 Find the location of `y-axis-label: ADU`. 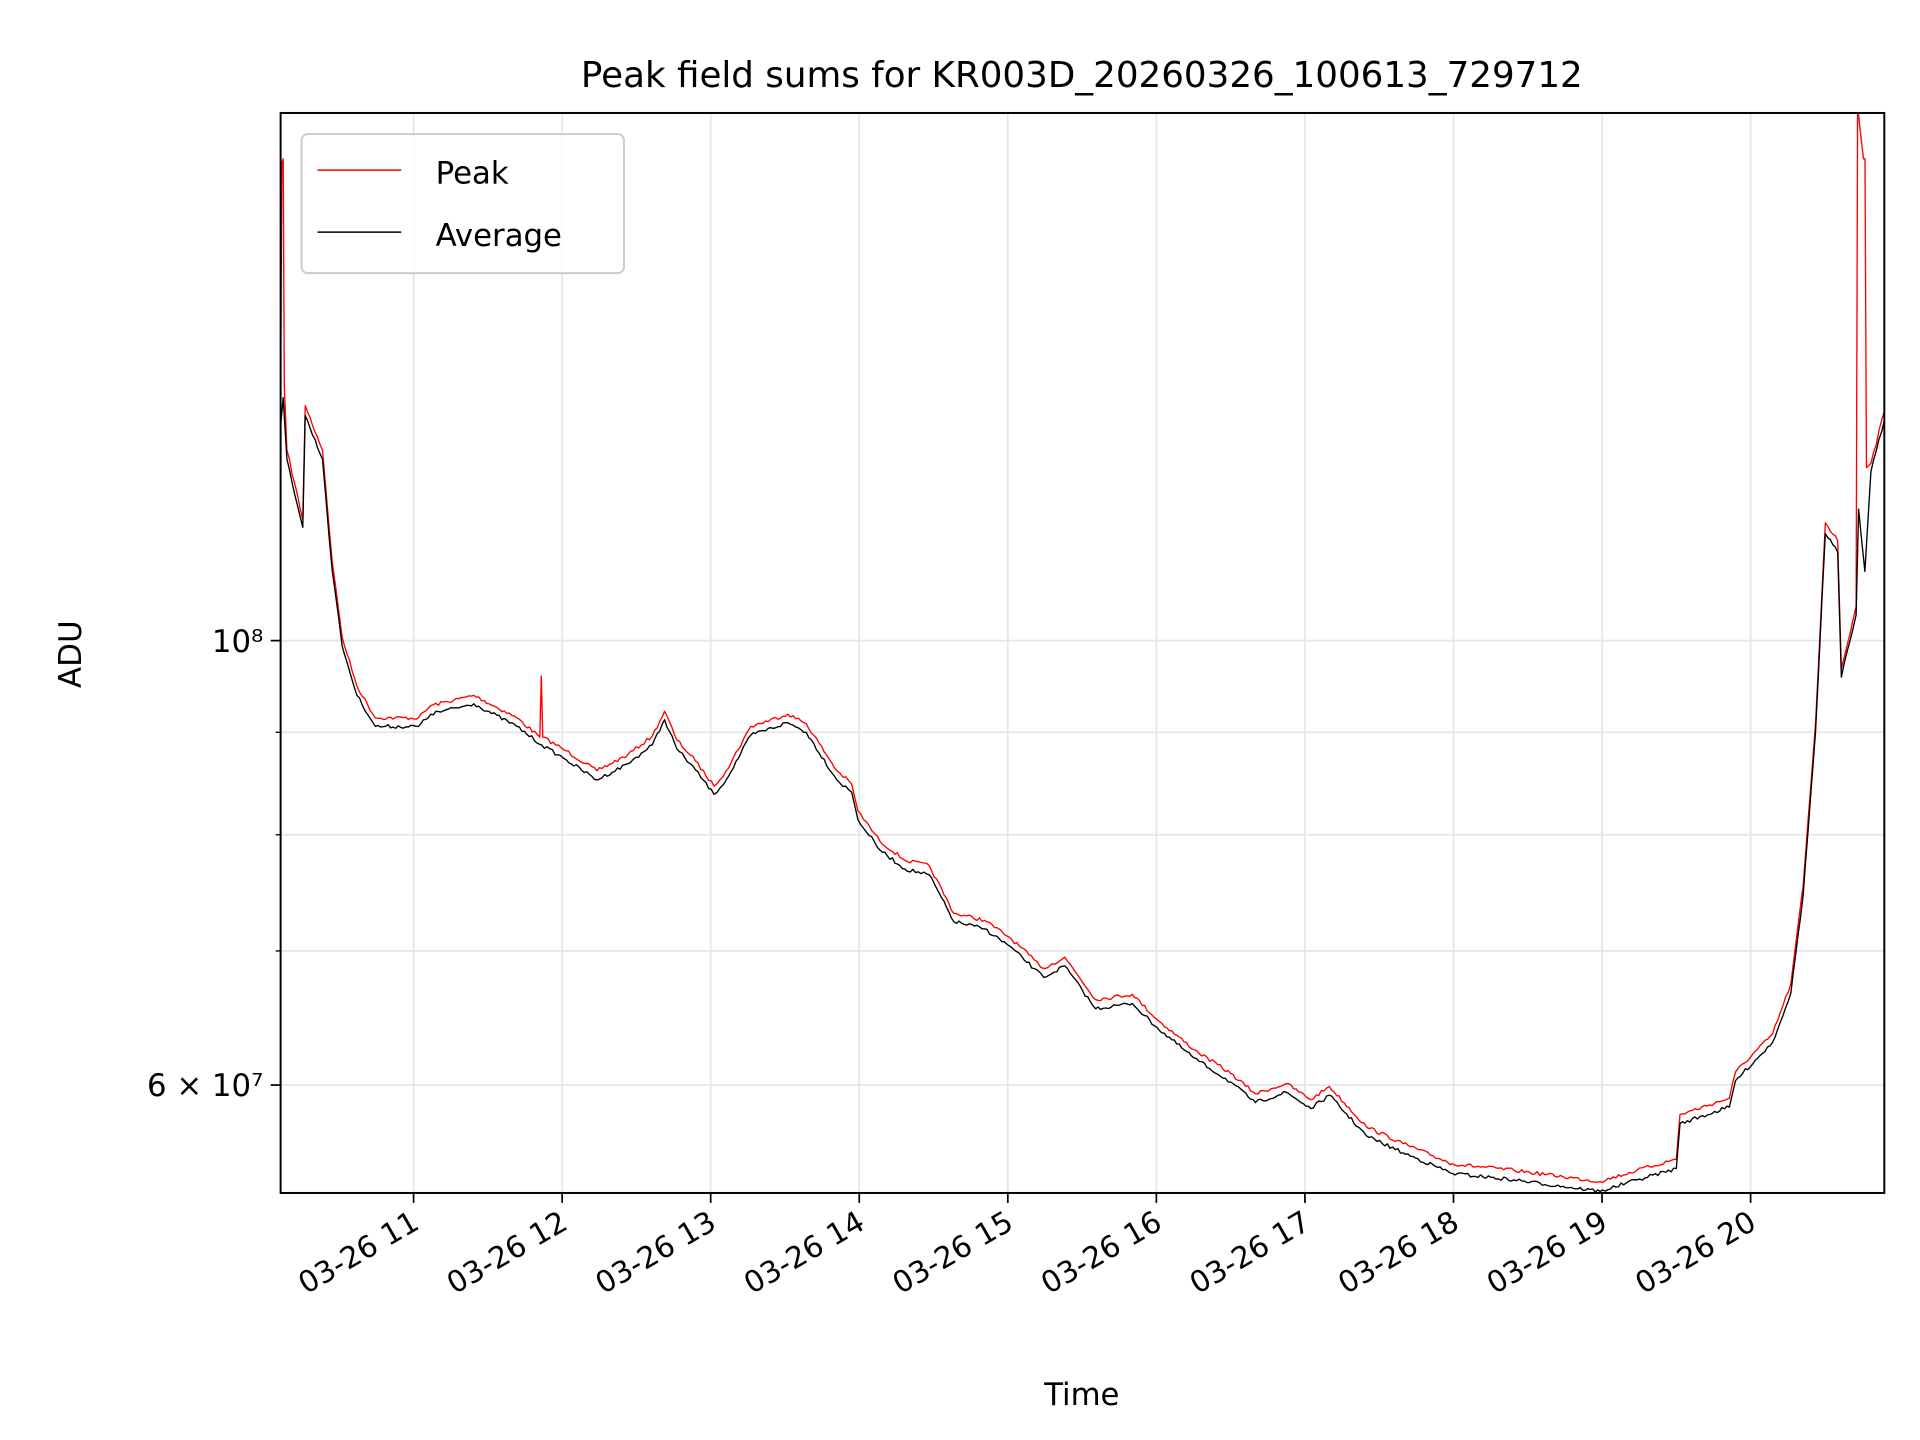

y-axis-label: ADU is located at coordinates (71, 654).